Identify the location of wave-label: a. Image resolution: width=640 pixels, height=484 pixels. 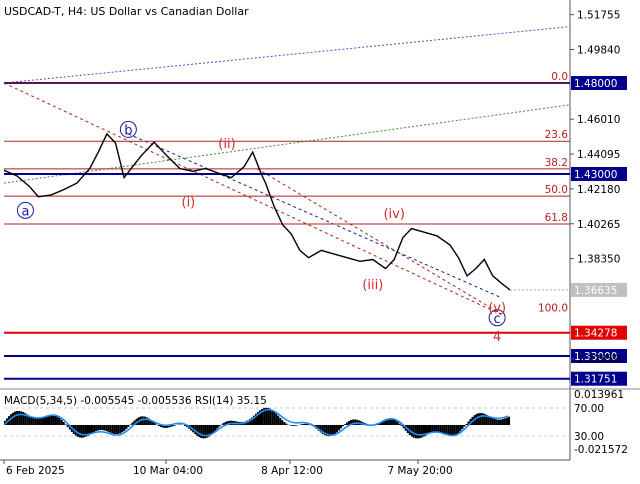
(25, 211).